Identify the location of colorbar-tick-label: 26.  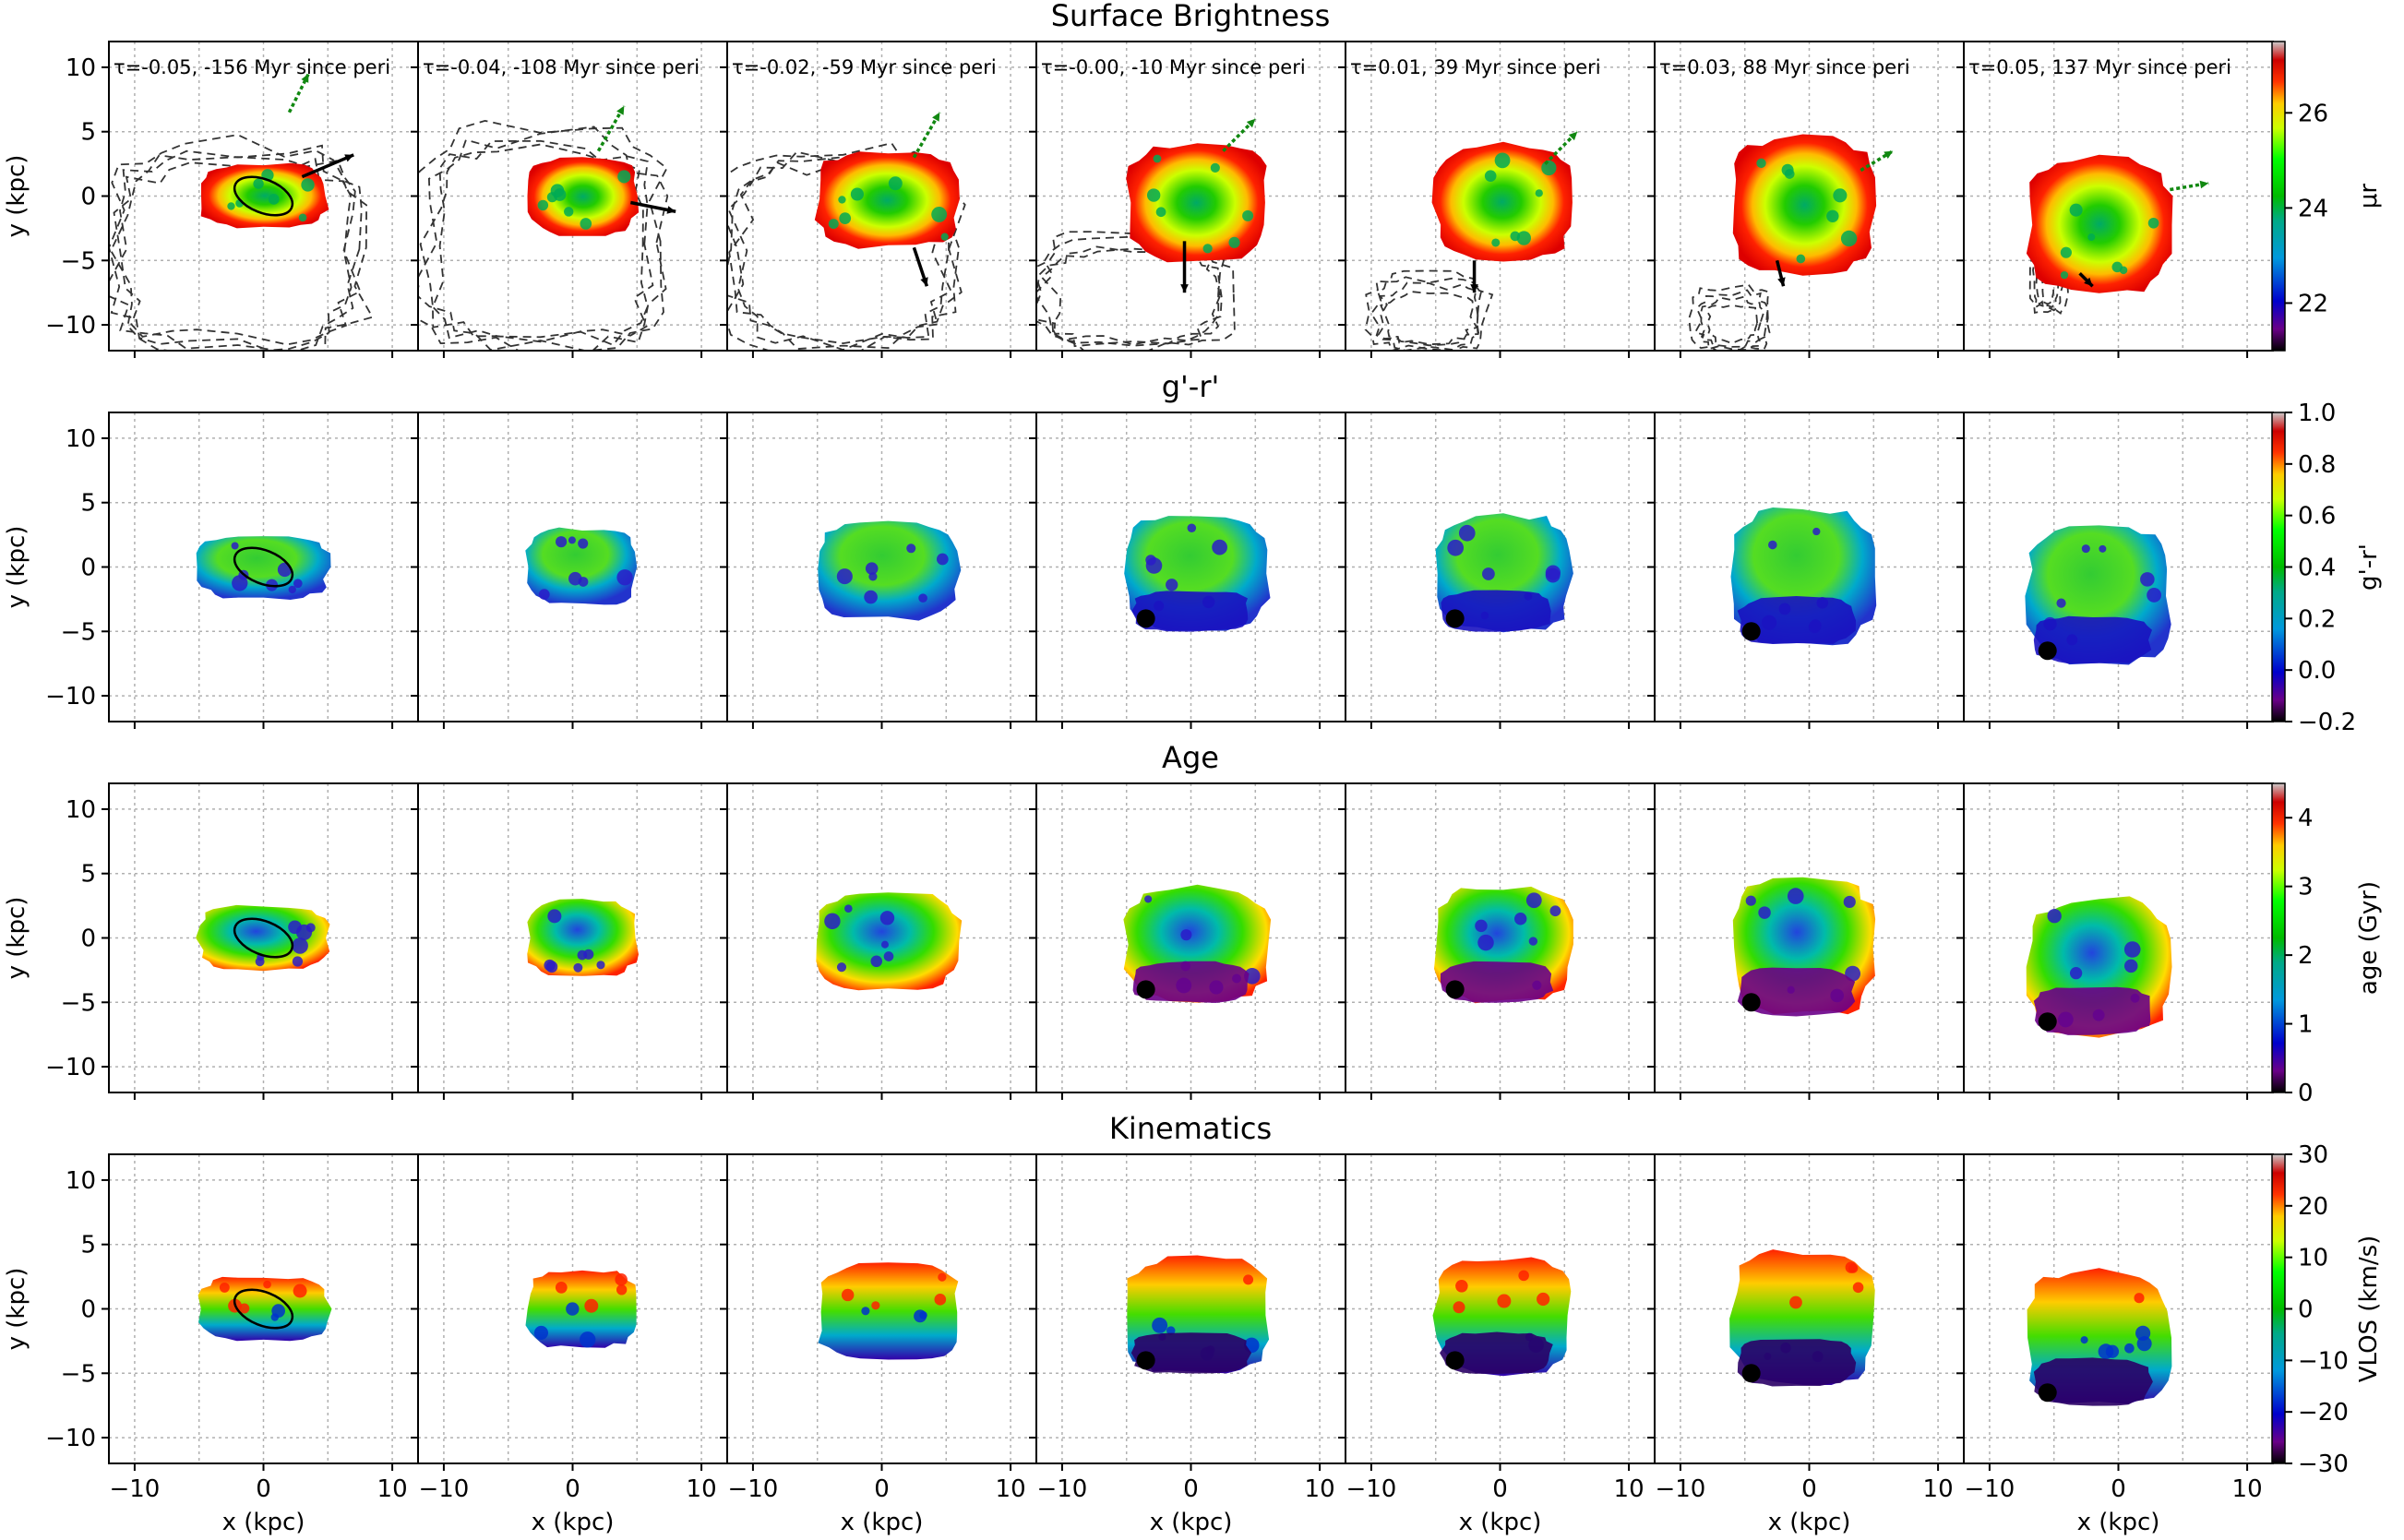
(2313, 113).